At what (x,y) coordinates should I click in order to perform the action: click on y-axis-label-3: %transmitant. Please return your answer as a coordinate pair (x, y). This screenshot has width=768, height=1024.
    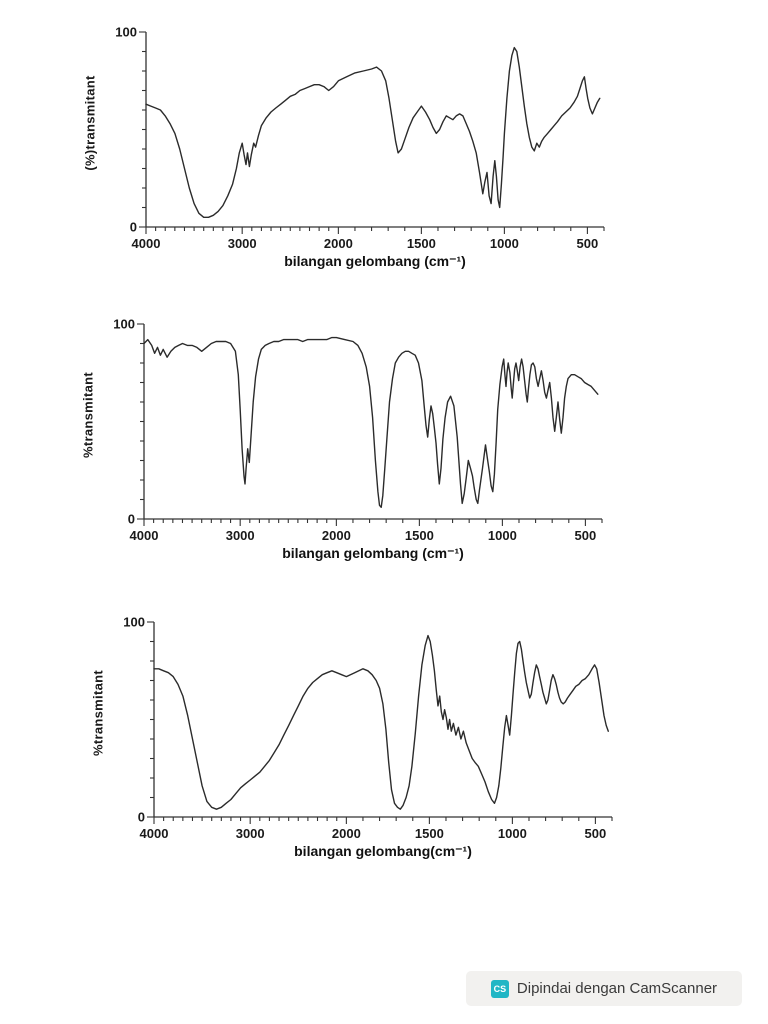
    Looking at the image, I should click on (98, 713).